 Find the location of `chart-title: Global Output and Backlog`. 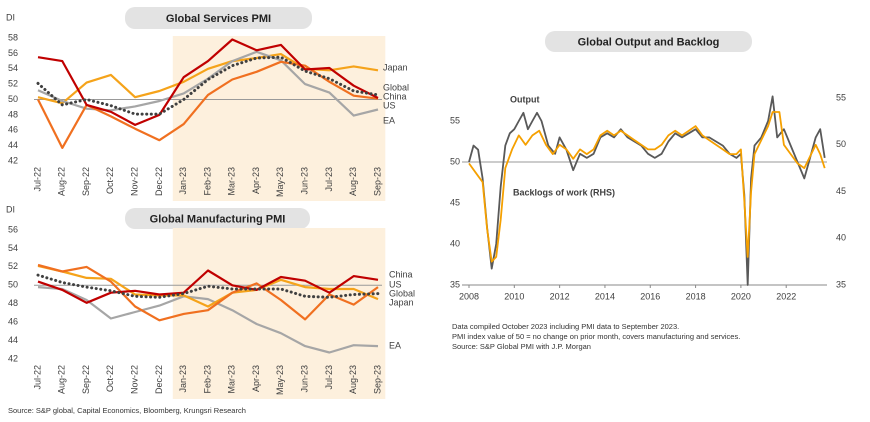

chart-title: Global Output and Backlog is located at coordinates (649, 42).